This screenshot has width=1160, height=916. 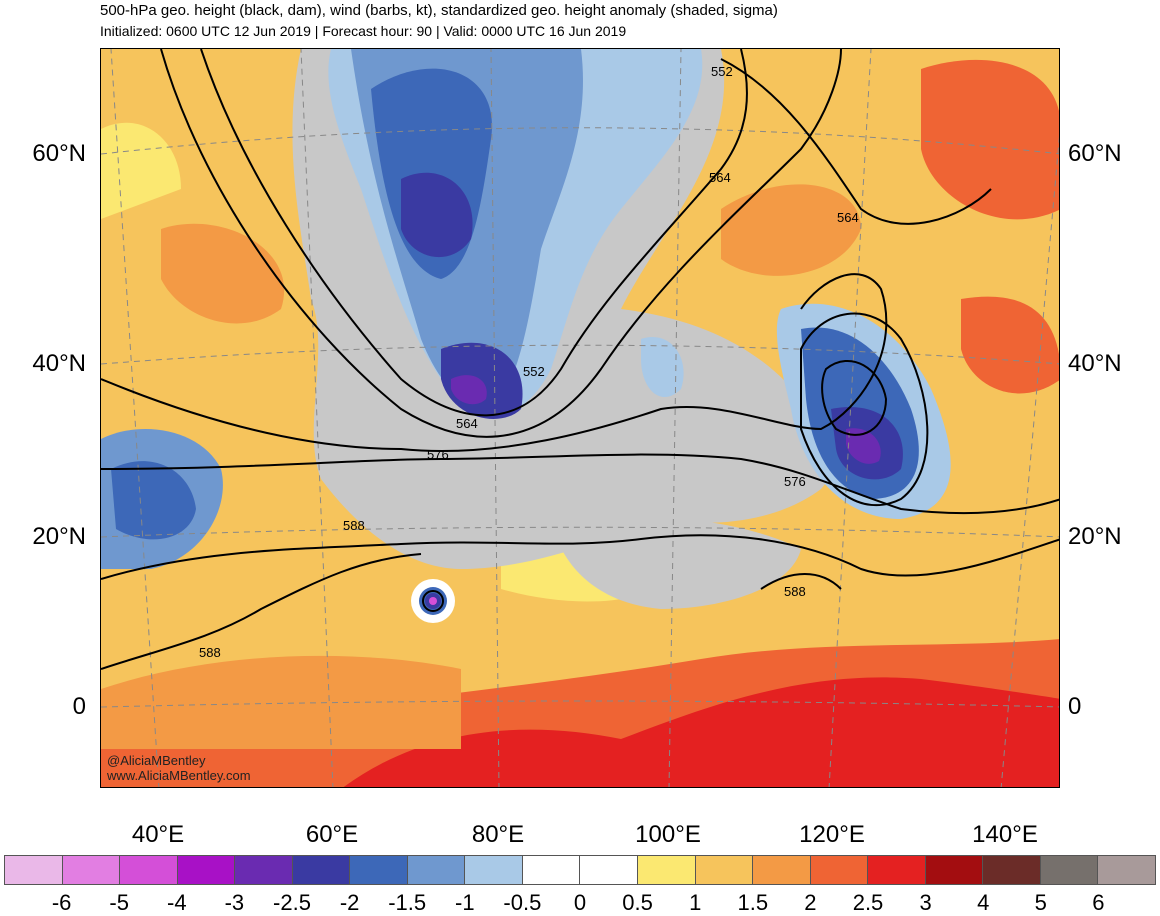 I want to click on colorbar-tick-label: -2.5, so click(x=292, y=902).